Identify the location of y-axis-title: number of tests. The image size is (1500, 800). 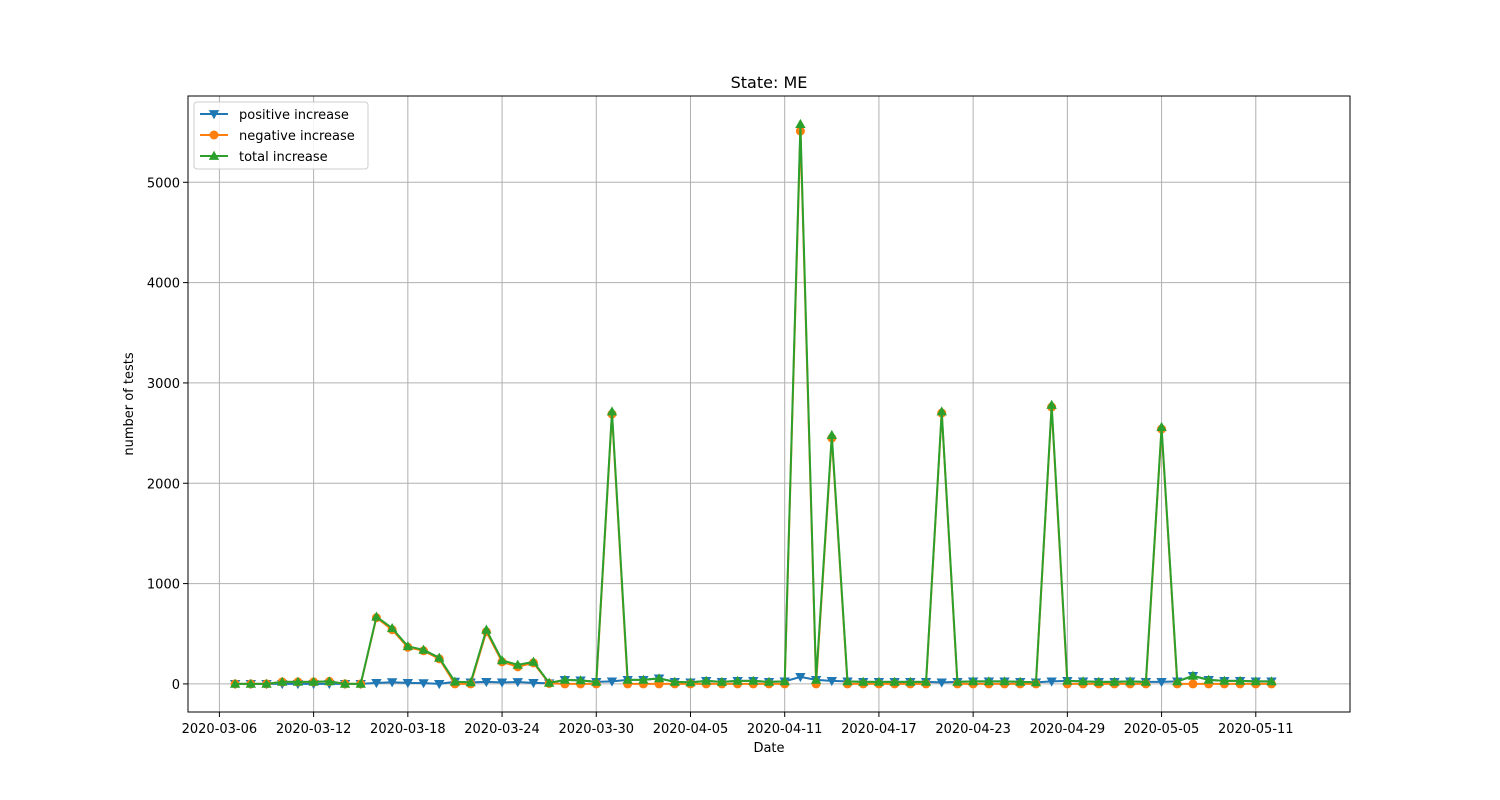
(129, 403).